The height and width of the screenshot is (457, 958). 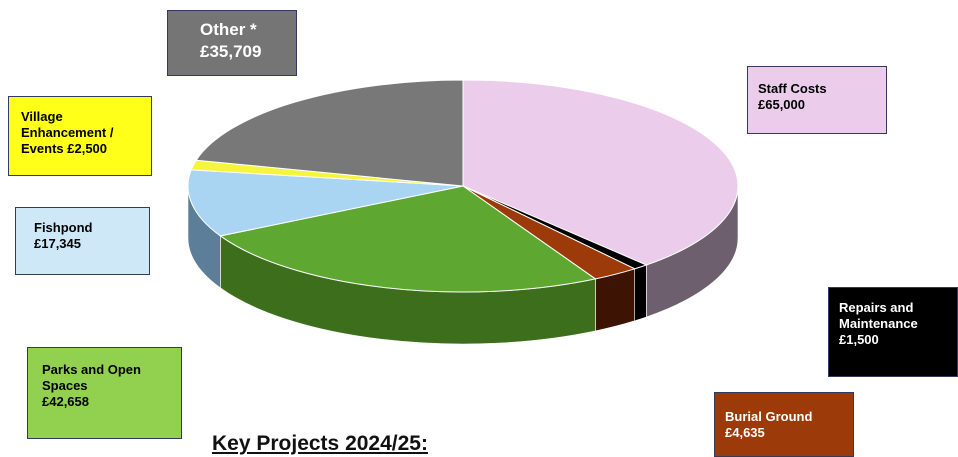 I want to click on callout-village-line-2: Enhancement /, so click(x=67, y=132).